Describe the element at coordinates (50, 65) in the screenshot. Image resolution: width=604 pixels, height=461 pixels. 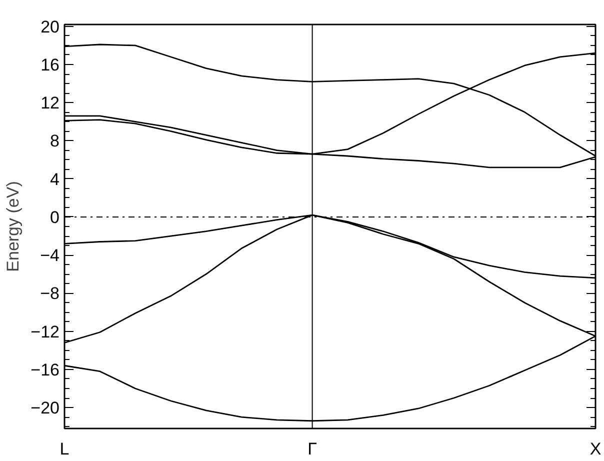
I see `y-tick-label: 16` at that location.